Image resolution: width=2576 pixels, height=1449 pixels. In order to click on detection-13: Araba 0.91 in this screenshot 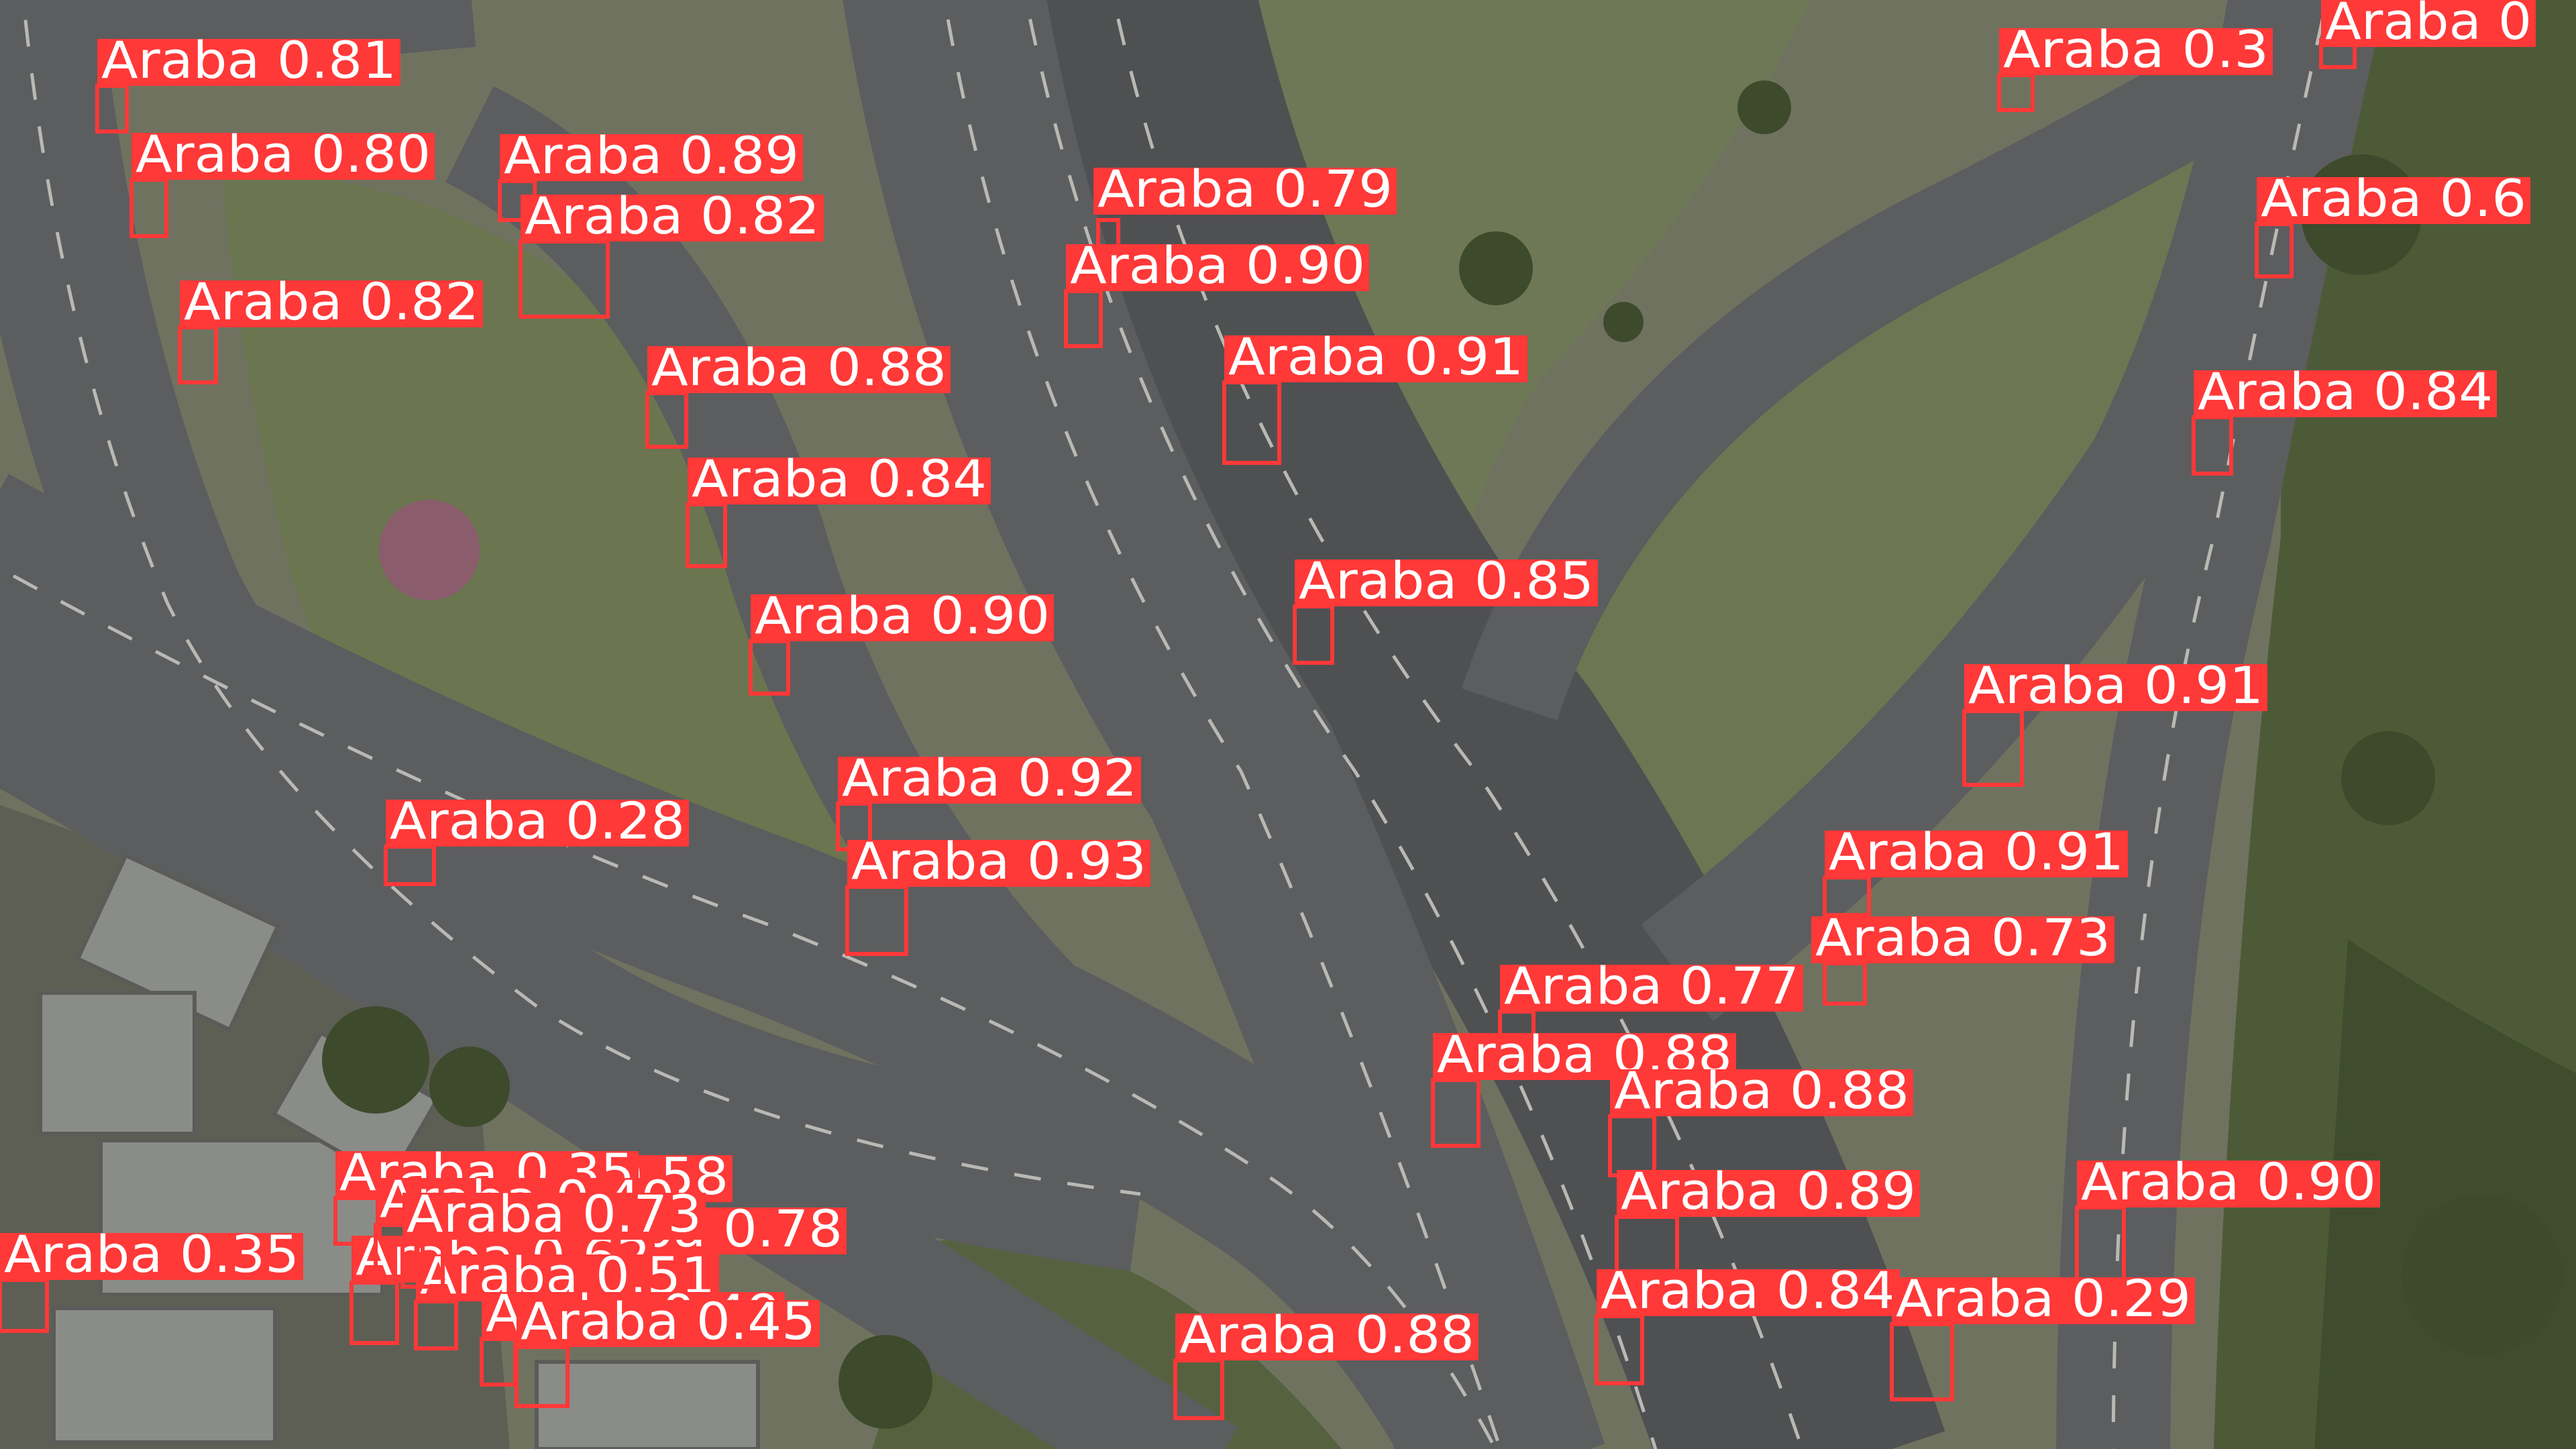, I will do `click(1374, 396)`.